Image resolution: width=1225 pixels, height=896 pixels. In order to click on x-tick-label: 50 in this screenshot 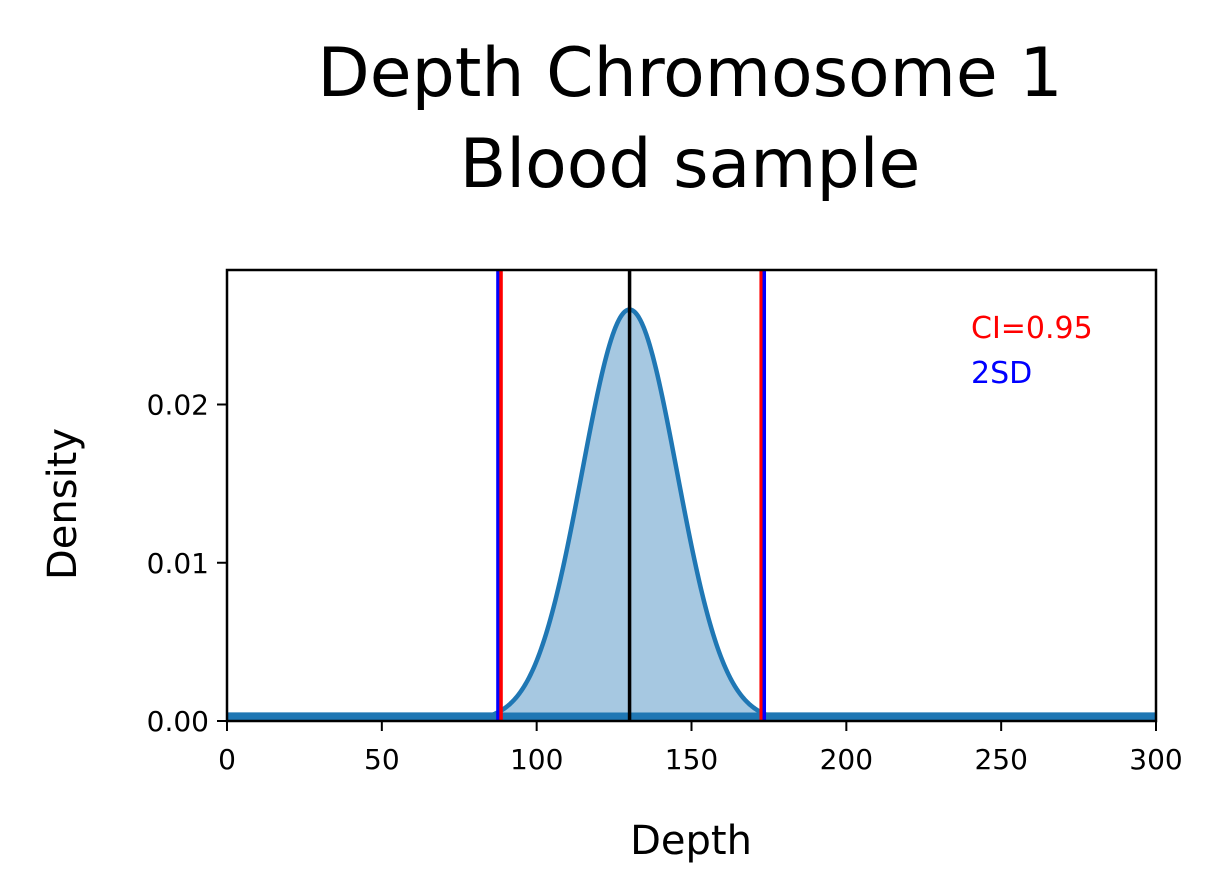, I will do `click(382, 759)`.